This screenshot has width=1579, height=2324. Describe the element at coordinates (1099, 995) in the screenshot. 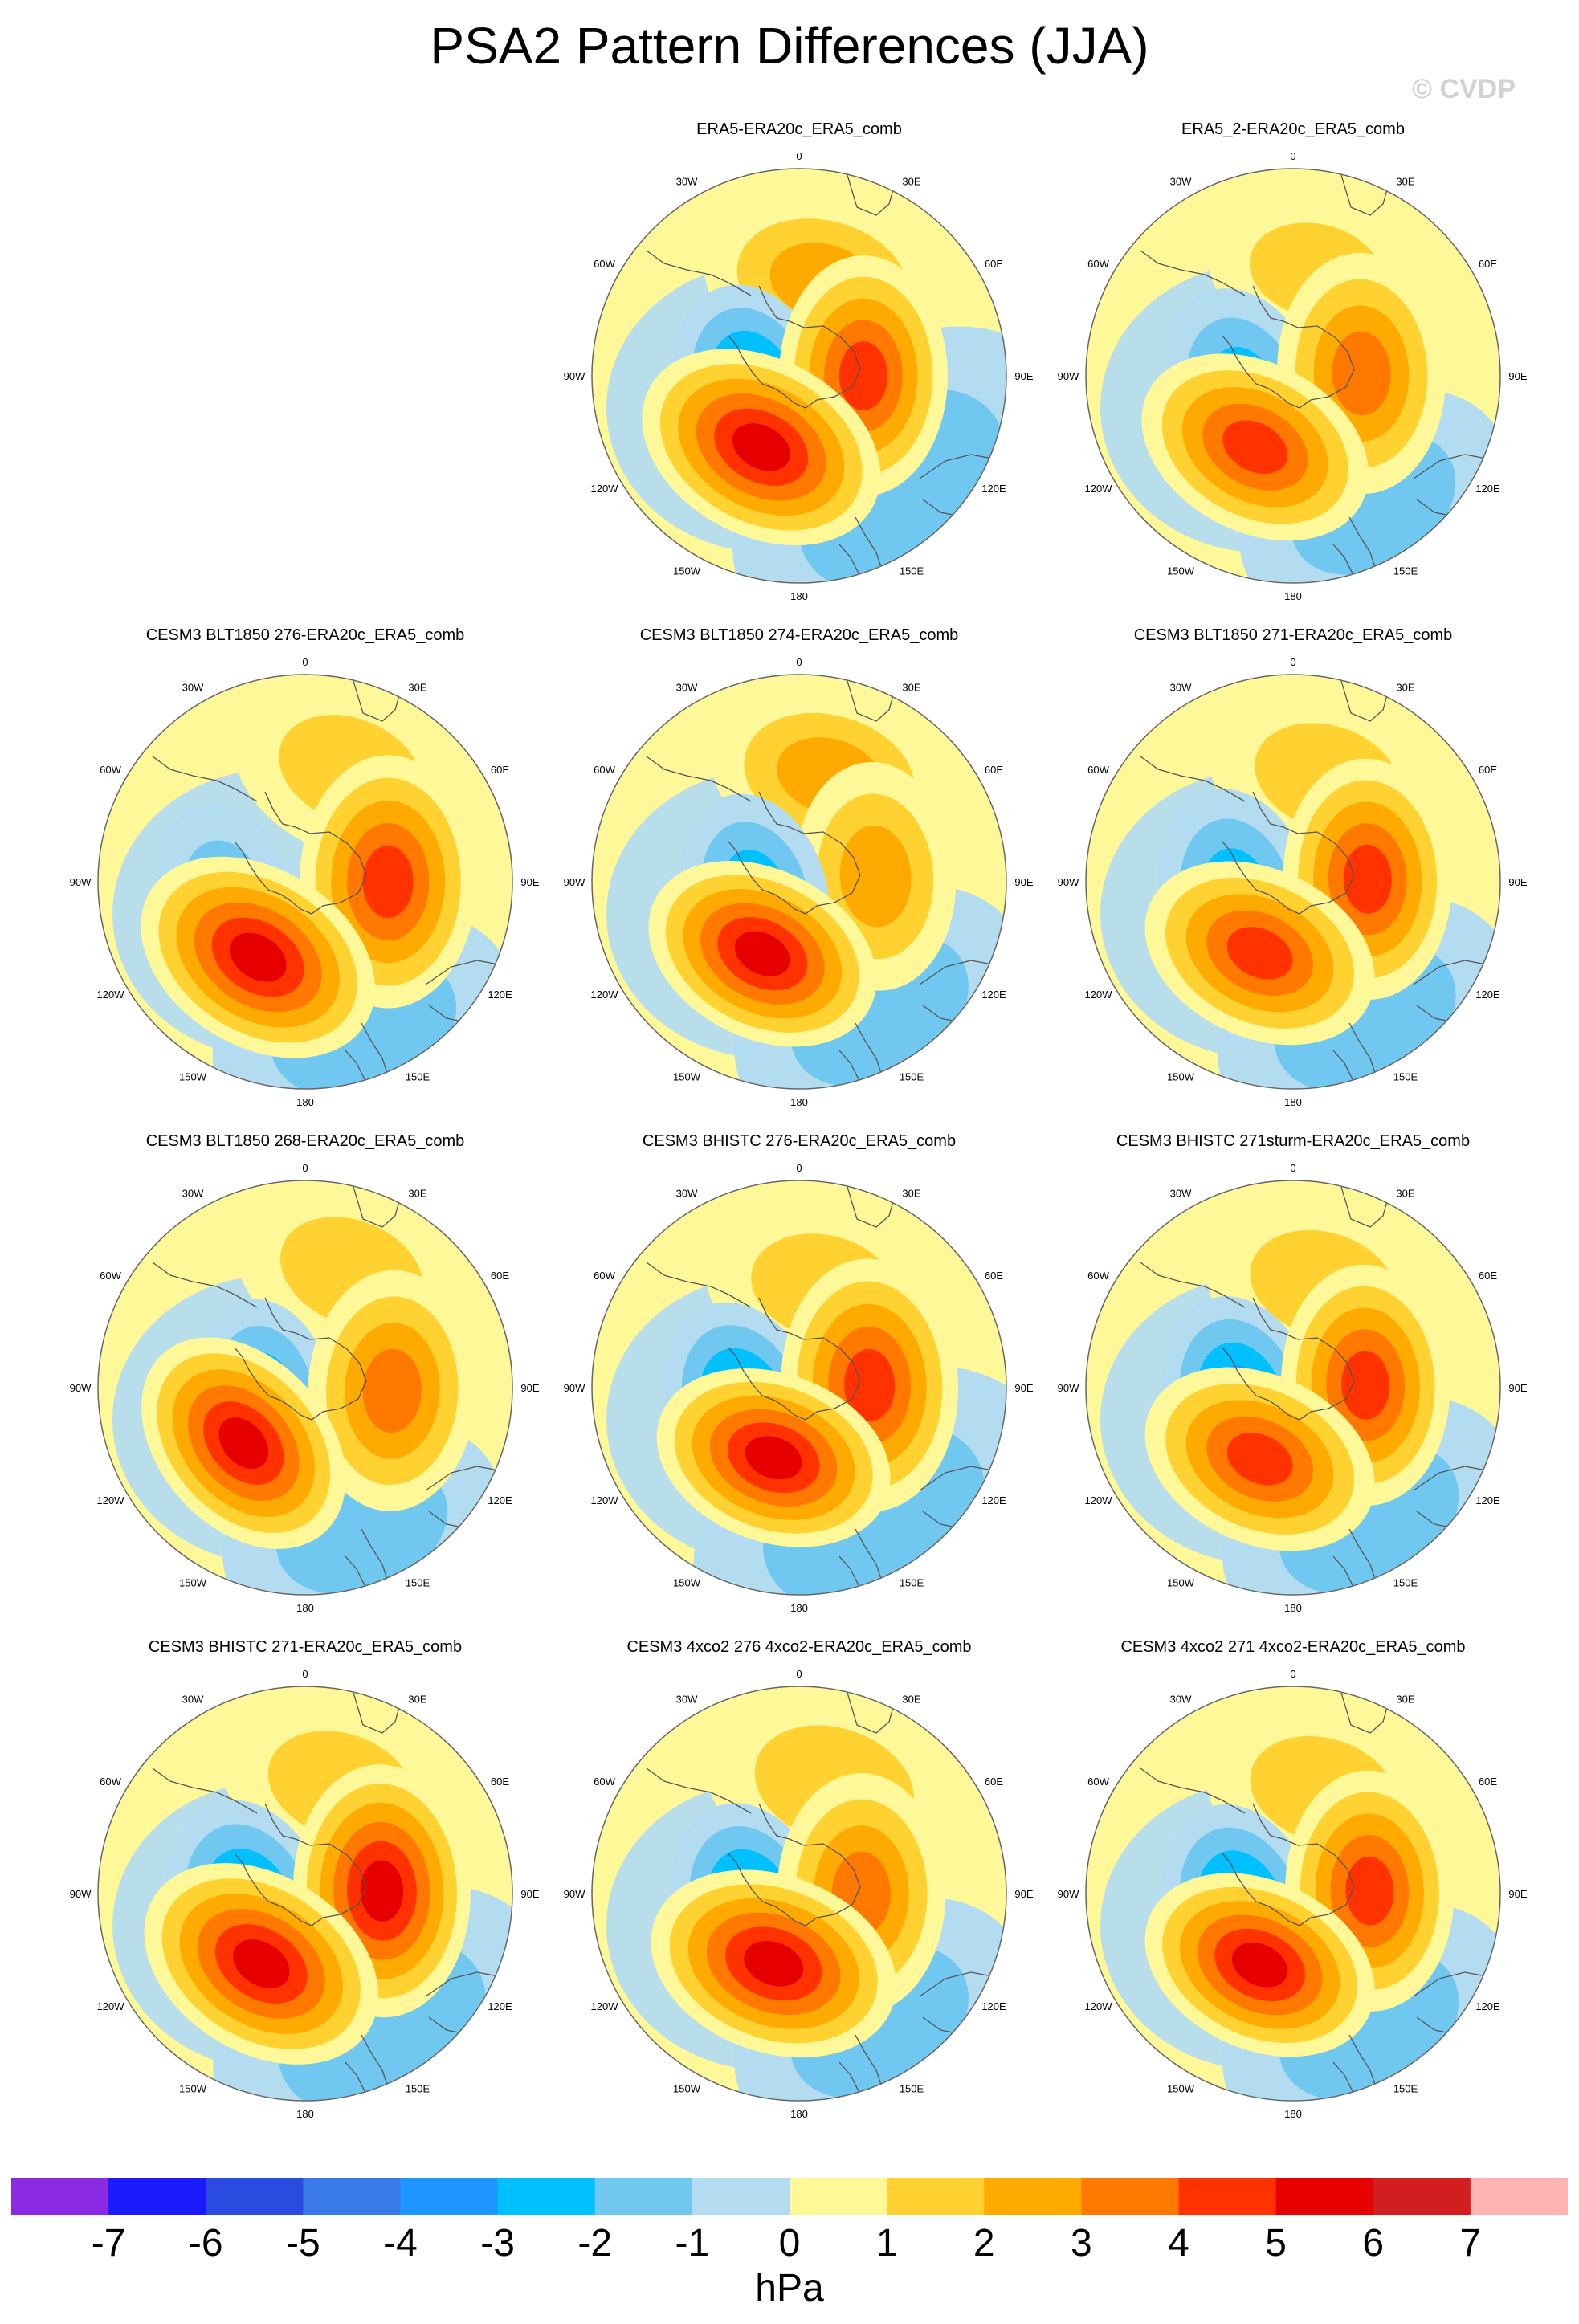

I see `longitude-label: 120W` at that location.